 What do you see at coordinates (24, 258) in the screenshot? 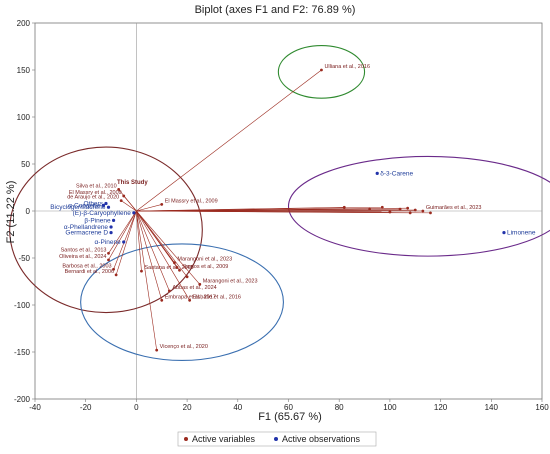
I see `y-tick-label: -50` at bounding box center [24, 258].